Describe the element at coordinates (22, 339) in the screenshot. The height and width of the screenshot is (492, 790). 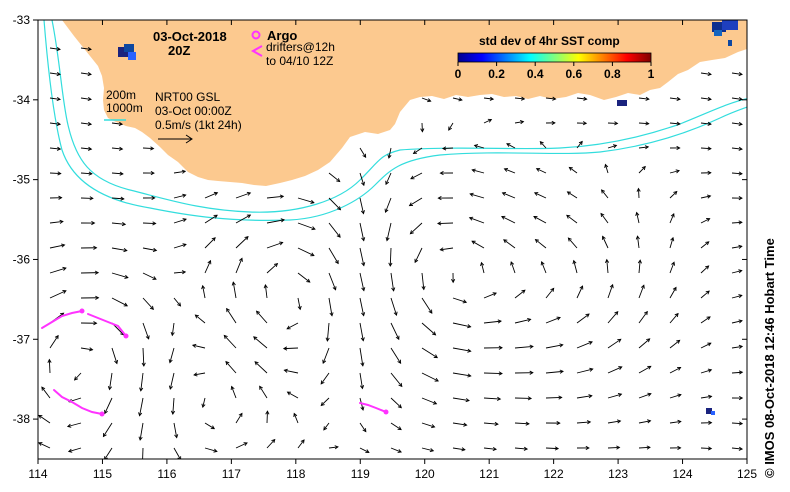
I see `y-tick-label: -37` at that location.